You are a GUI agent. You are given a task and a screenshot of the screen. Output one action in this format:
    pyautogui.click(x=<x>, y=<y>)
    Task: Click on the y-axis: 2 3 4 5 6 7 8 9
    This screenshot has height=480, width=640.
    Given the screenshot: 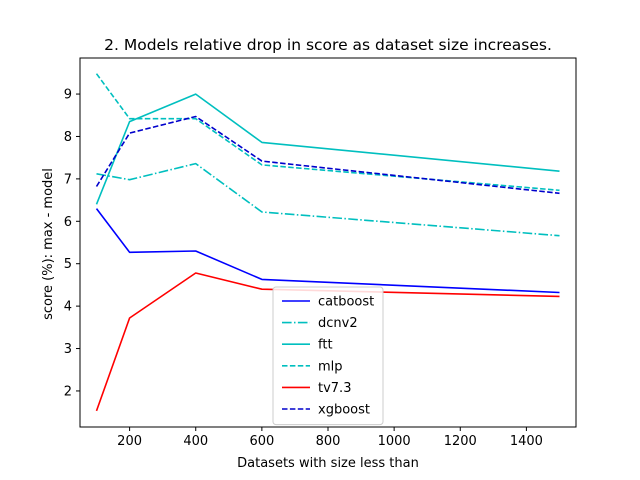 What is the action you would take?
    pyautogui.click(x=72, y=243)
    